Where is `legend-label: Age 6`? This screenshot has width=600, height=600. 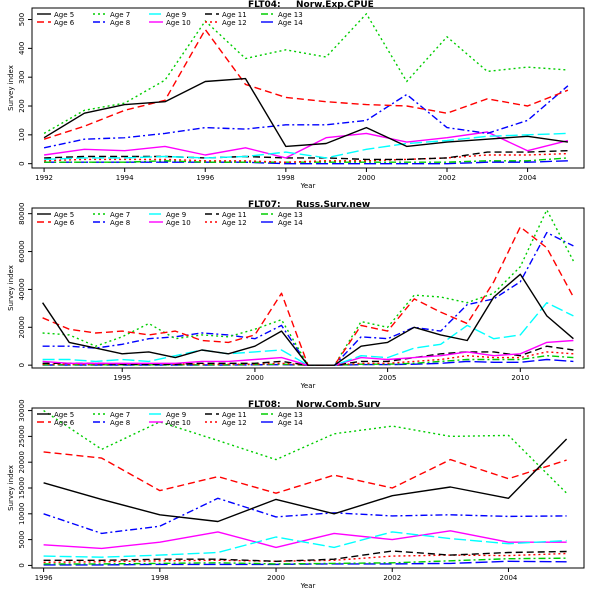 legend-label: Age 6 is located at coordinates (64, 23).